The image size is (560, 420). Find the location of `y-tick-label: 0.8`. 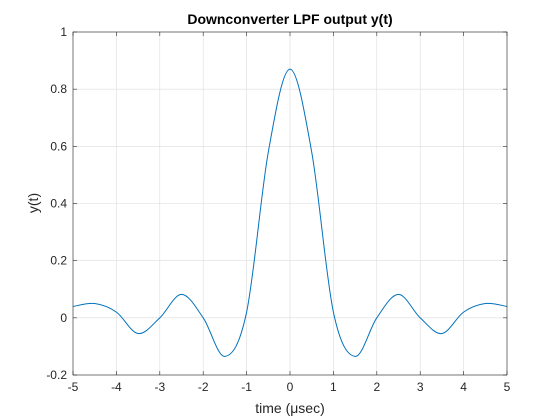

y-tick-label: 0.8 is located at coordinates (58, 89).